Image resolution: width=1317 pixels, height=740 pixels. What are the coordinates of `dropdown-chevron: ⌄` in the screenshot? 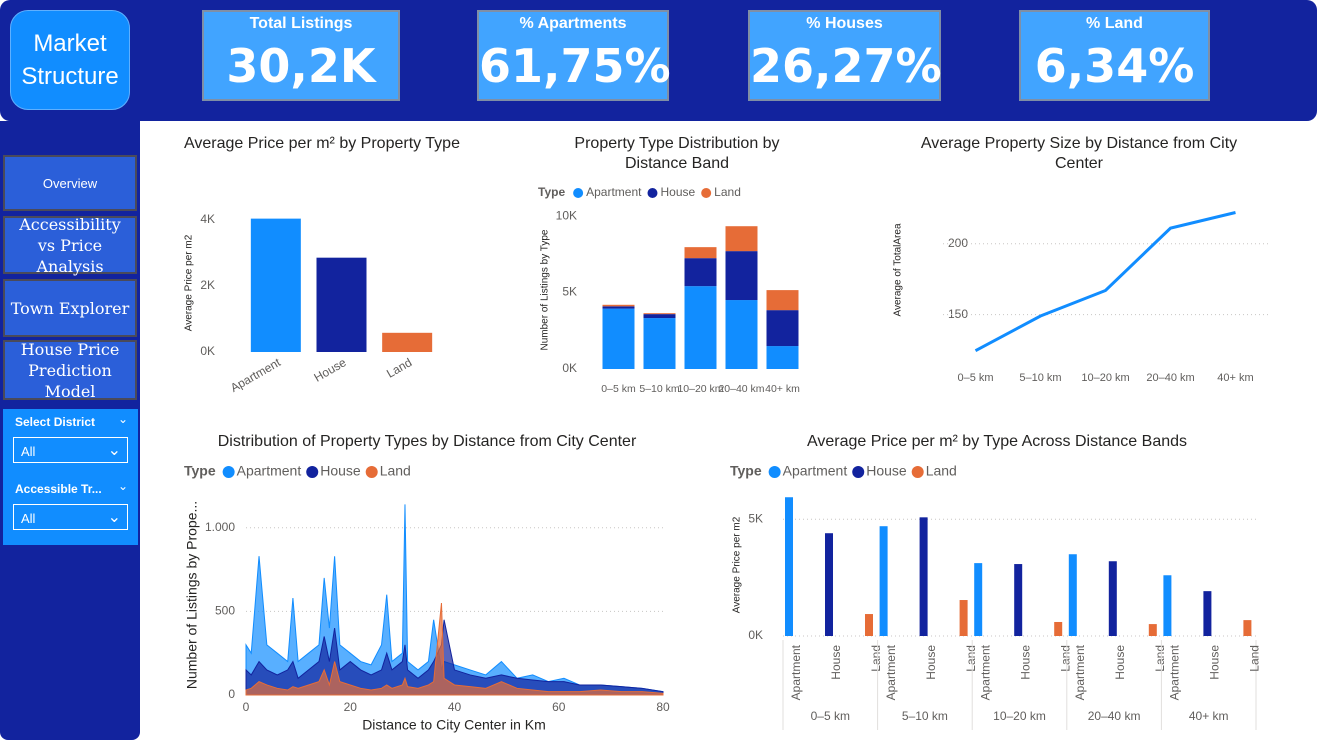 It's located at (114, 517).